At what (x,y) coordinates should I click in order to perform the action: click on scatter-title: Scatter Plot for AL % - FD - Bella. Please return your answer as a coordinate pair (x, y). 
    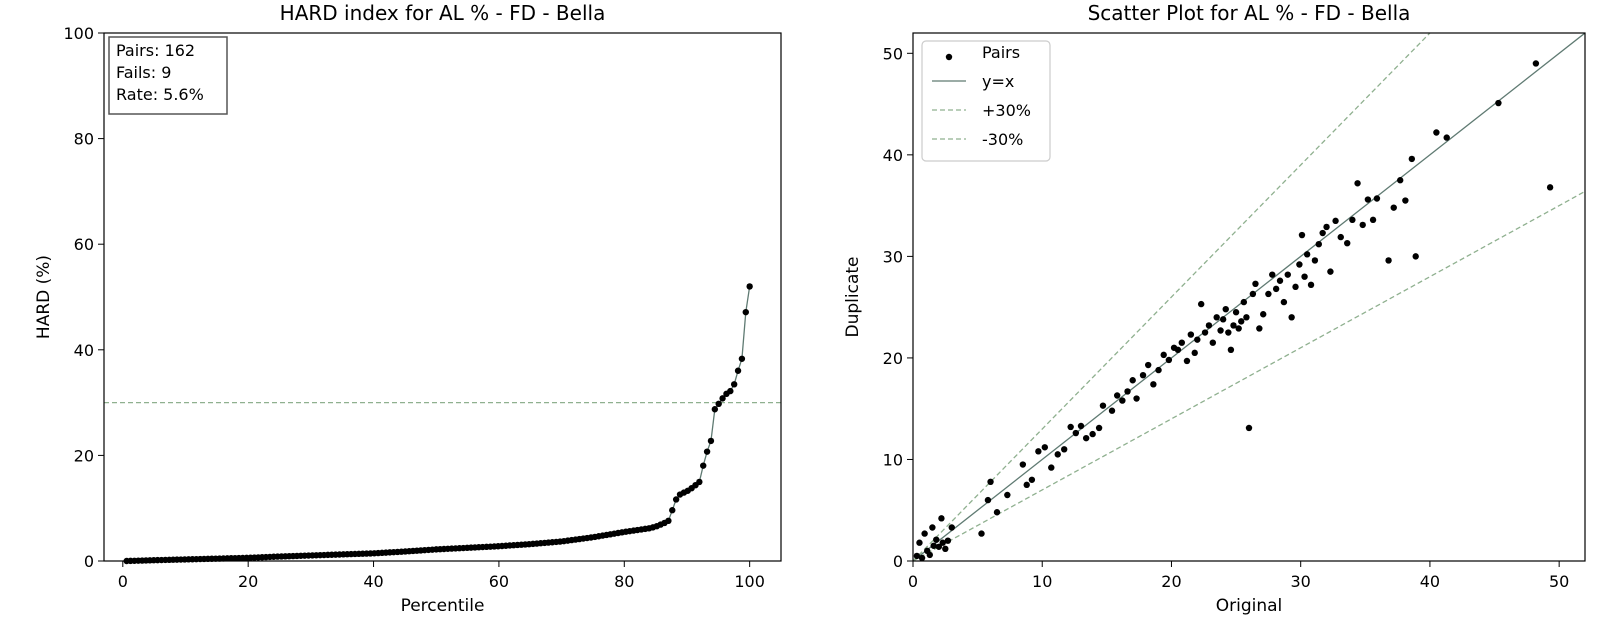
    Looking at the image, I should click on (1249, 13).